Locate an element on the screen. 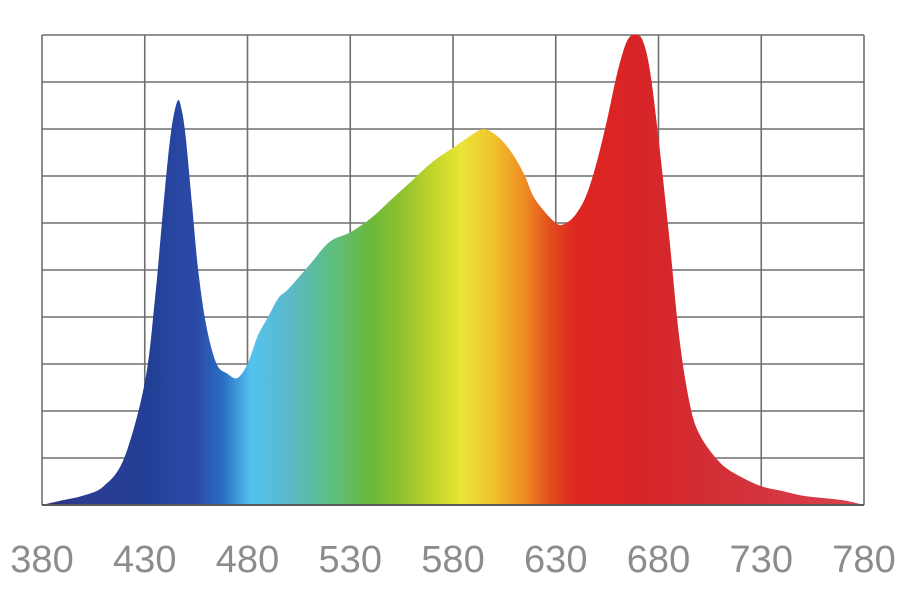  x-tick-labels: 380 430 480 530 580 630 680 730 780 is located at coordinates (452, 560).